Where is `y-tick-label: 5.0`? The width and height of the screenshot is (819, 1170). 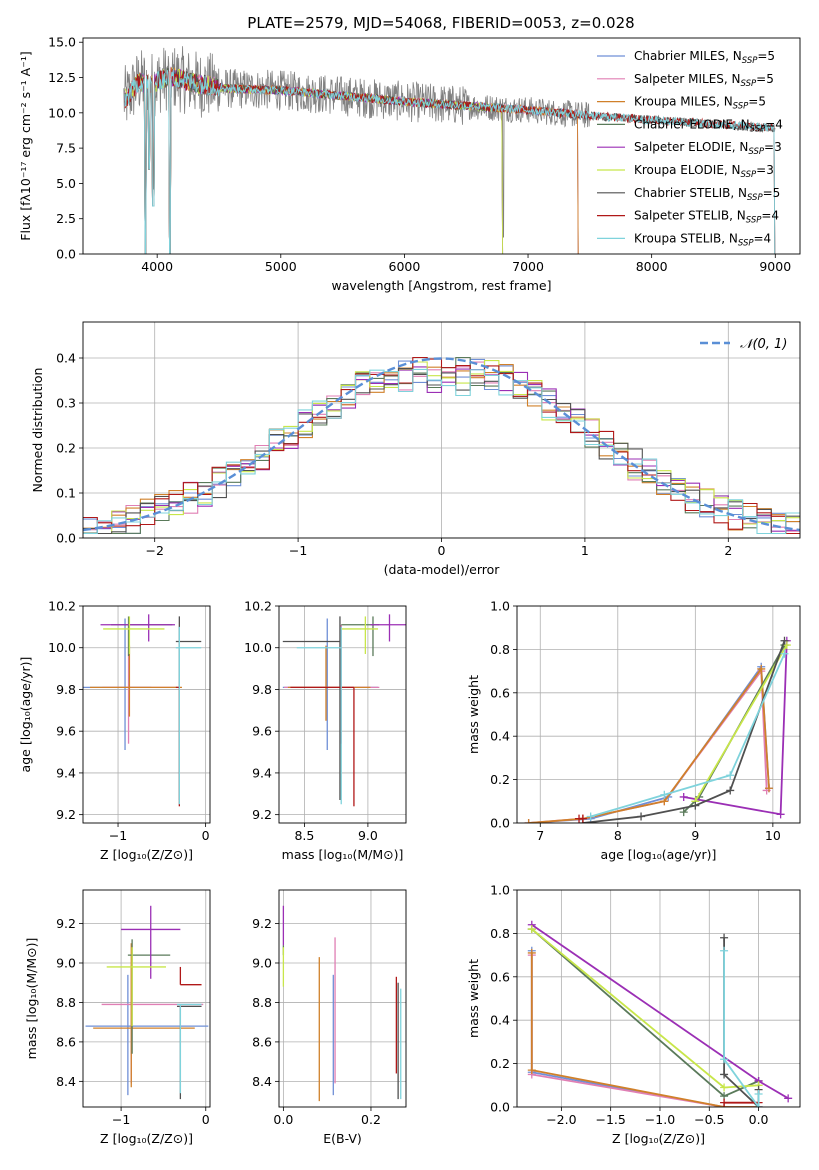 y-tick-label: 5.0 is located at coordinates (66, 183).